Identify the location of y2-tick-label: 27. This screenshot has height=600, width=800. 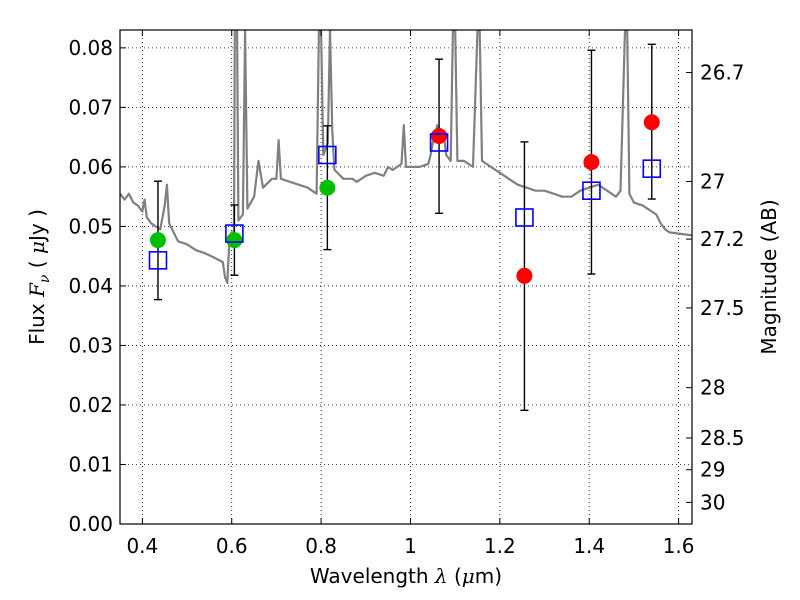
(712, 181).